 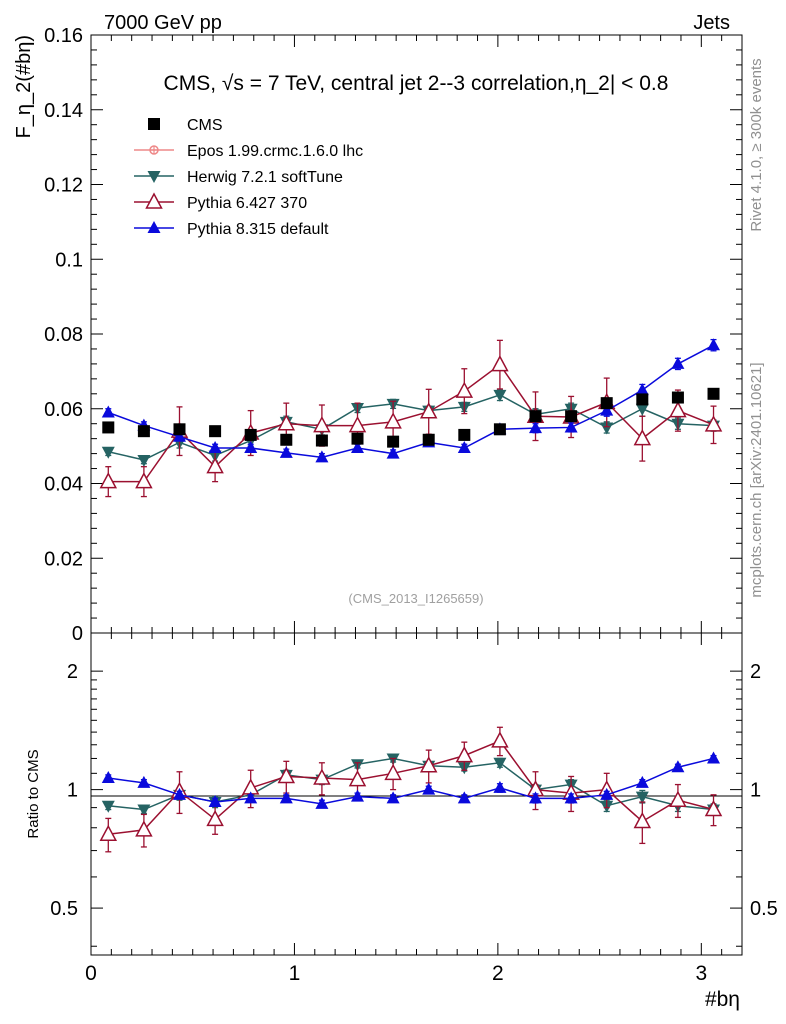 I want to click on legend-entry: Pythia 8.315 default, so click(x=231, y=229).